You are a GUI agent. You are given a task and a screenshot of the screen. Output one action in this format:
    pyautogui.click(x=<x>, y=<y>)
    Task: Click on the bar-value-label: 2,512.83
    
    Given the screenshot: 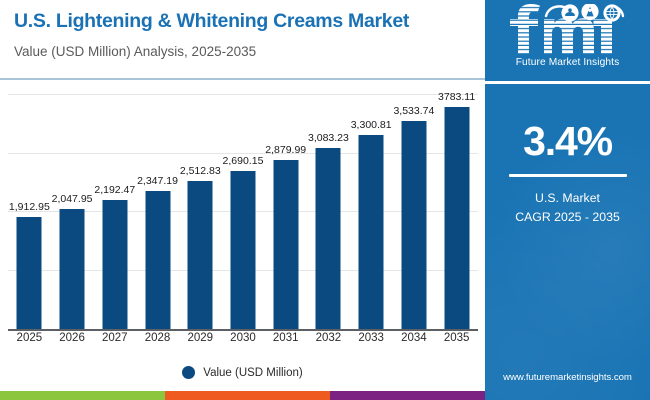 What is the action you would take?
    pyautogui.click(x=200, y=171)
    